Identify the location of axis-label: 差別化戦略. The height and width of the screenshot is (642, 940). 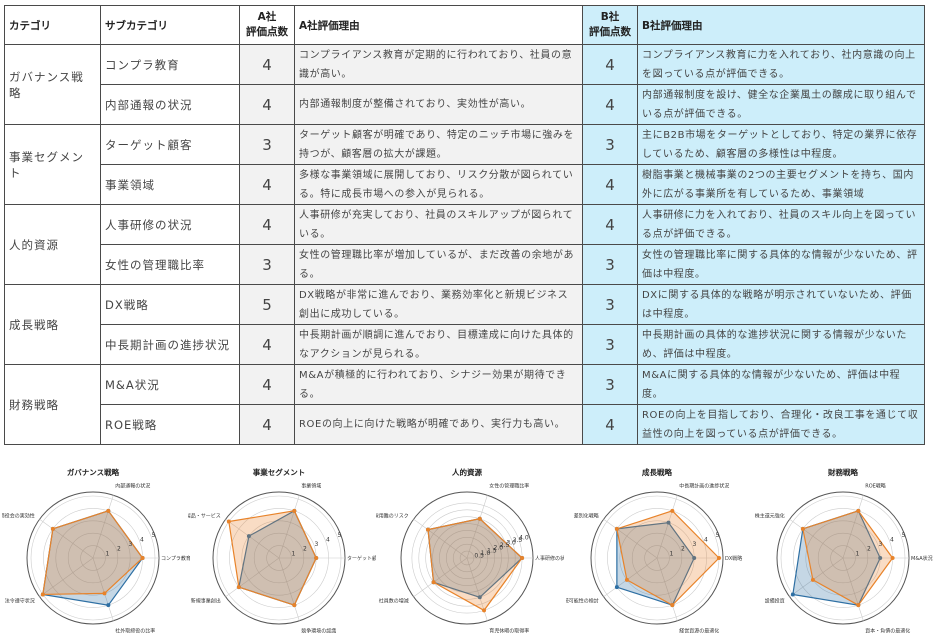
(586, 516).